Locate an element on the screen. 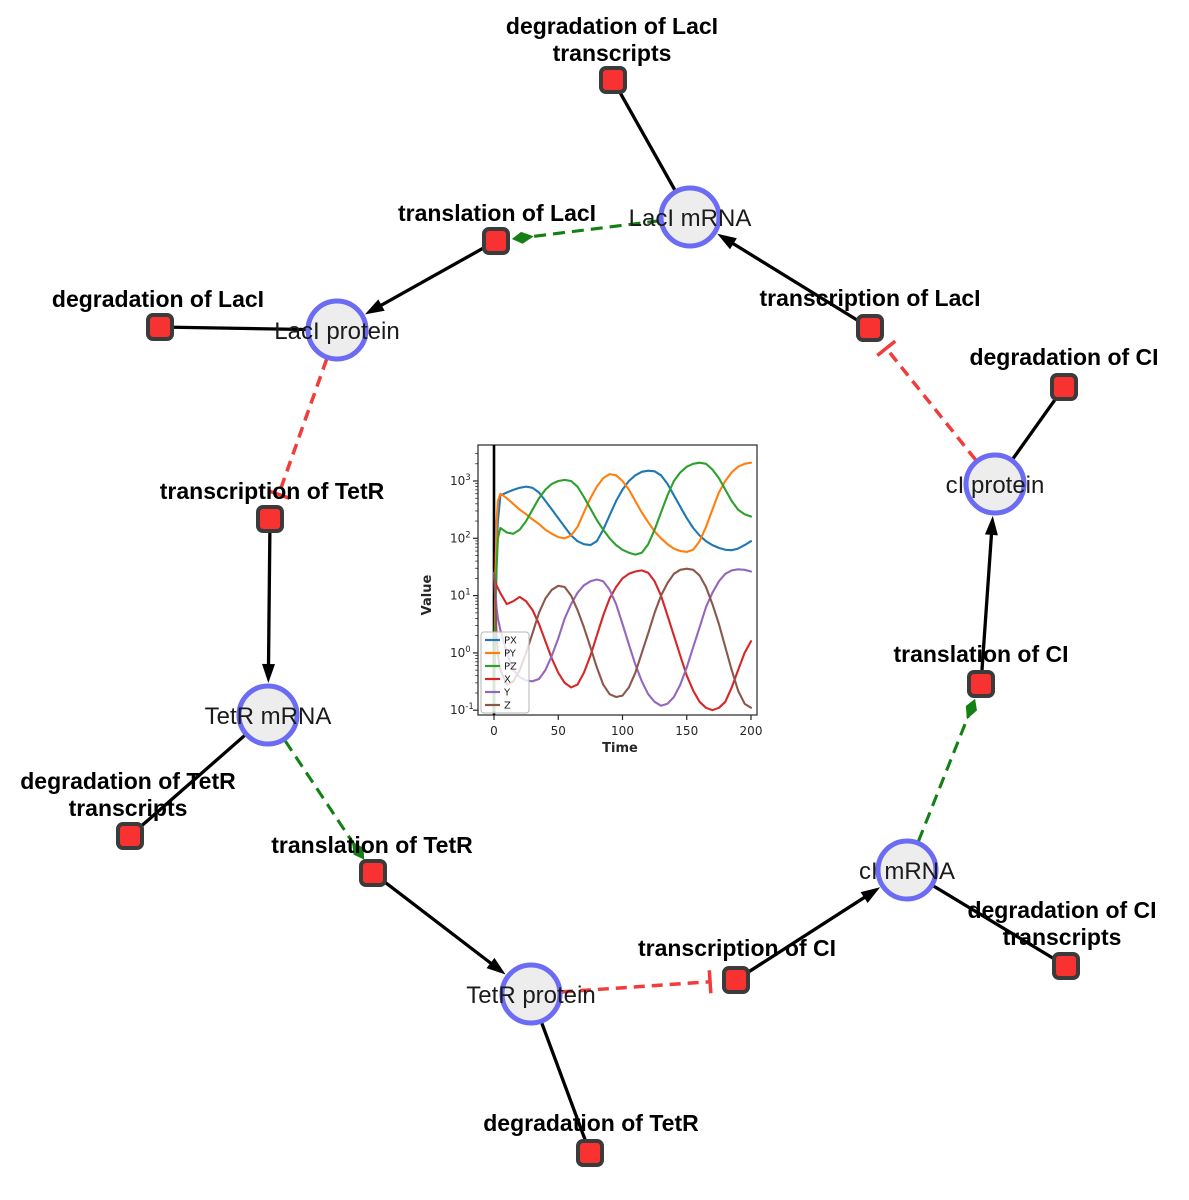  edge-consumption-ci-mrna-to-degradation-of-ci-transcripts is located at coordinates (993, 922).